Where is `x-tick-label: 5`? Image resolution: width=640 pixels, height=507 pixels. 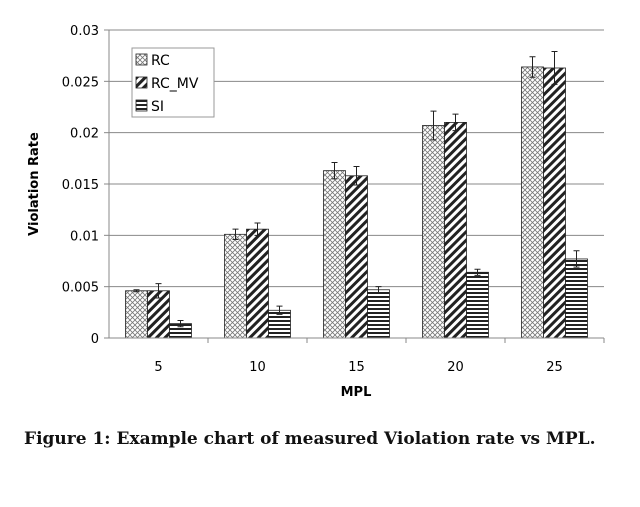
x-tick-label: 5 is located at coordinates (158, 367).